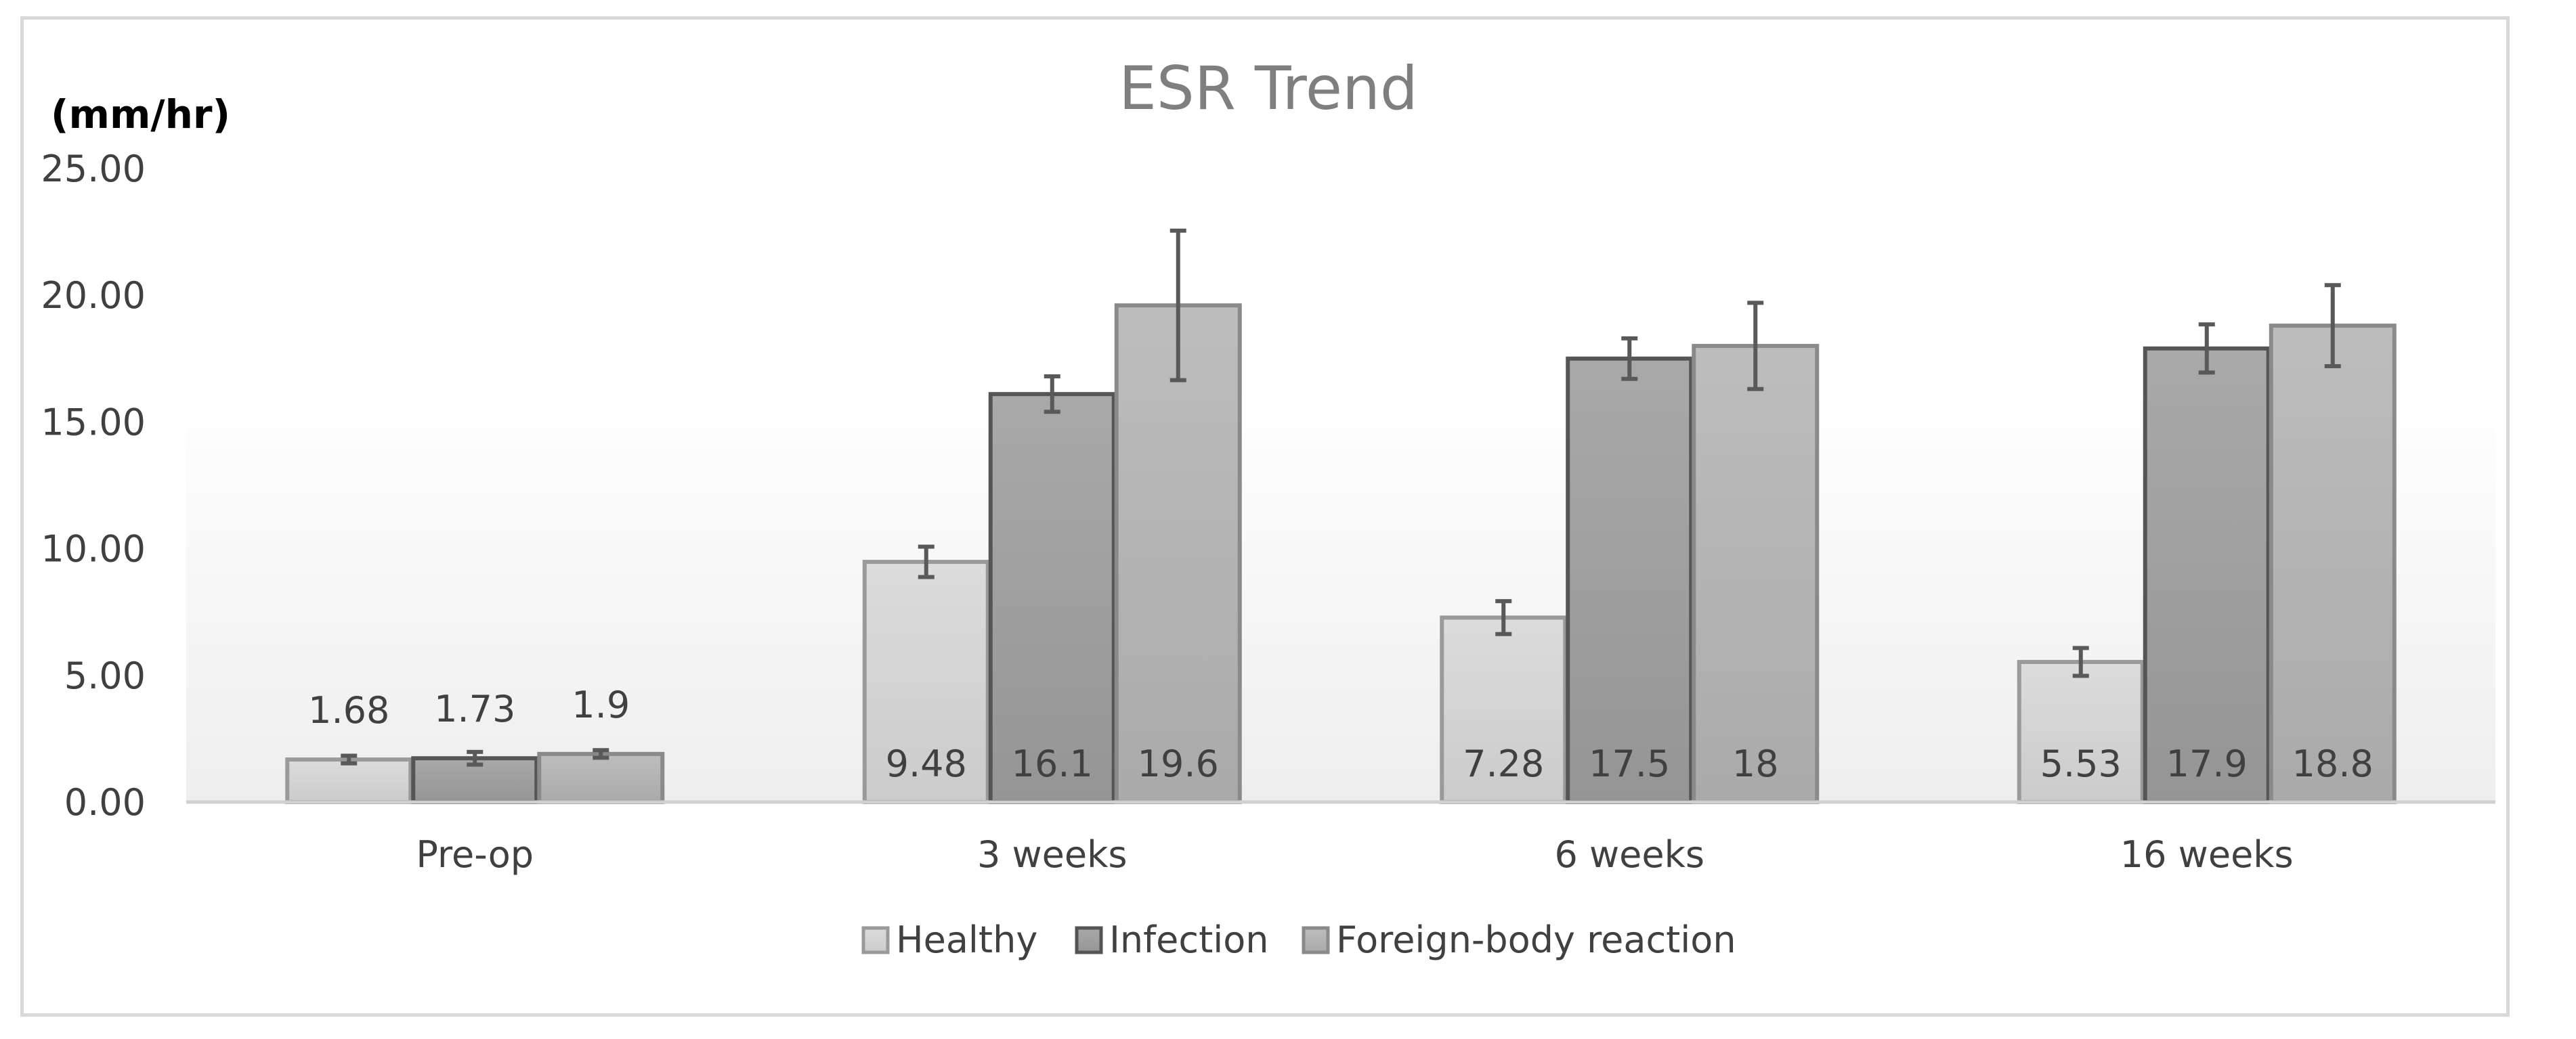 This screenshot has height=1039, width=2576. Describe the element at coordinates (1052, 764) in the screenshot. I see `data-label: 16.1` at that location.